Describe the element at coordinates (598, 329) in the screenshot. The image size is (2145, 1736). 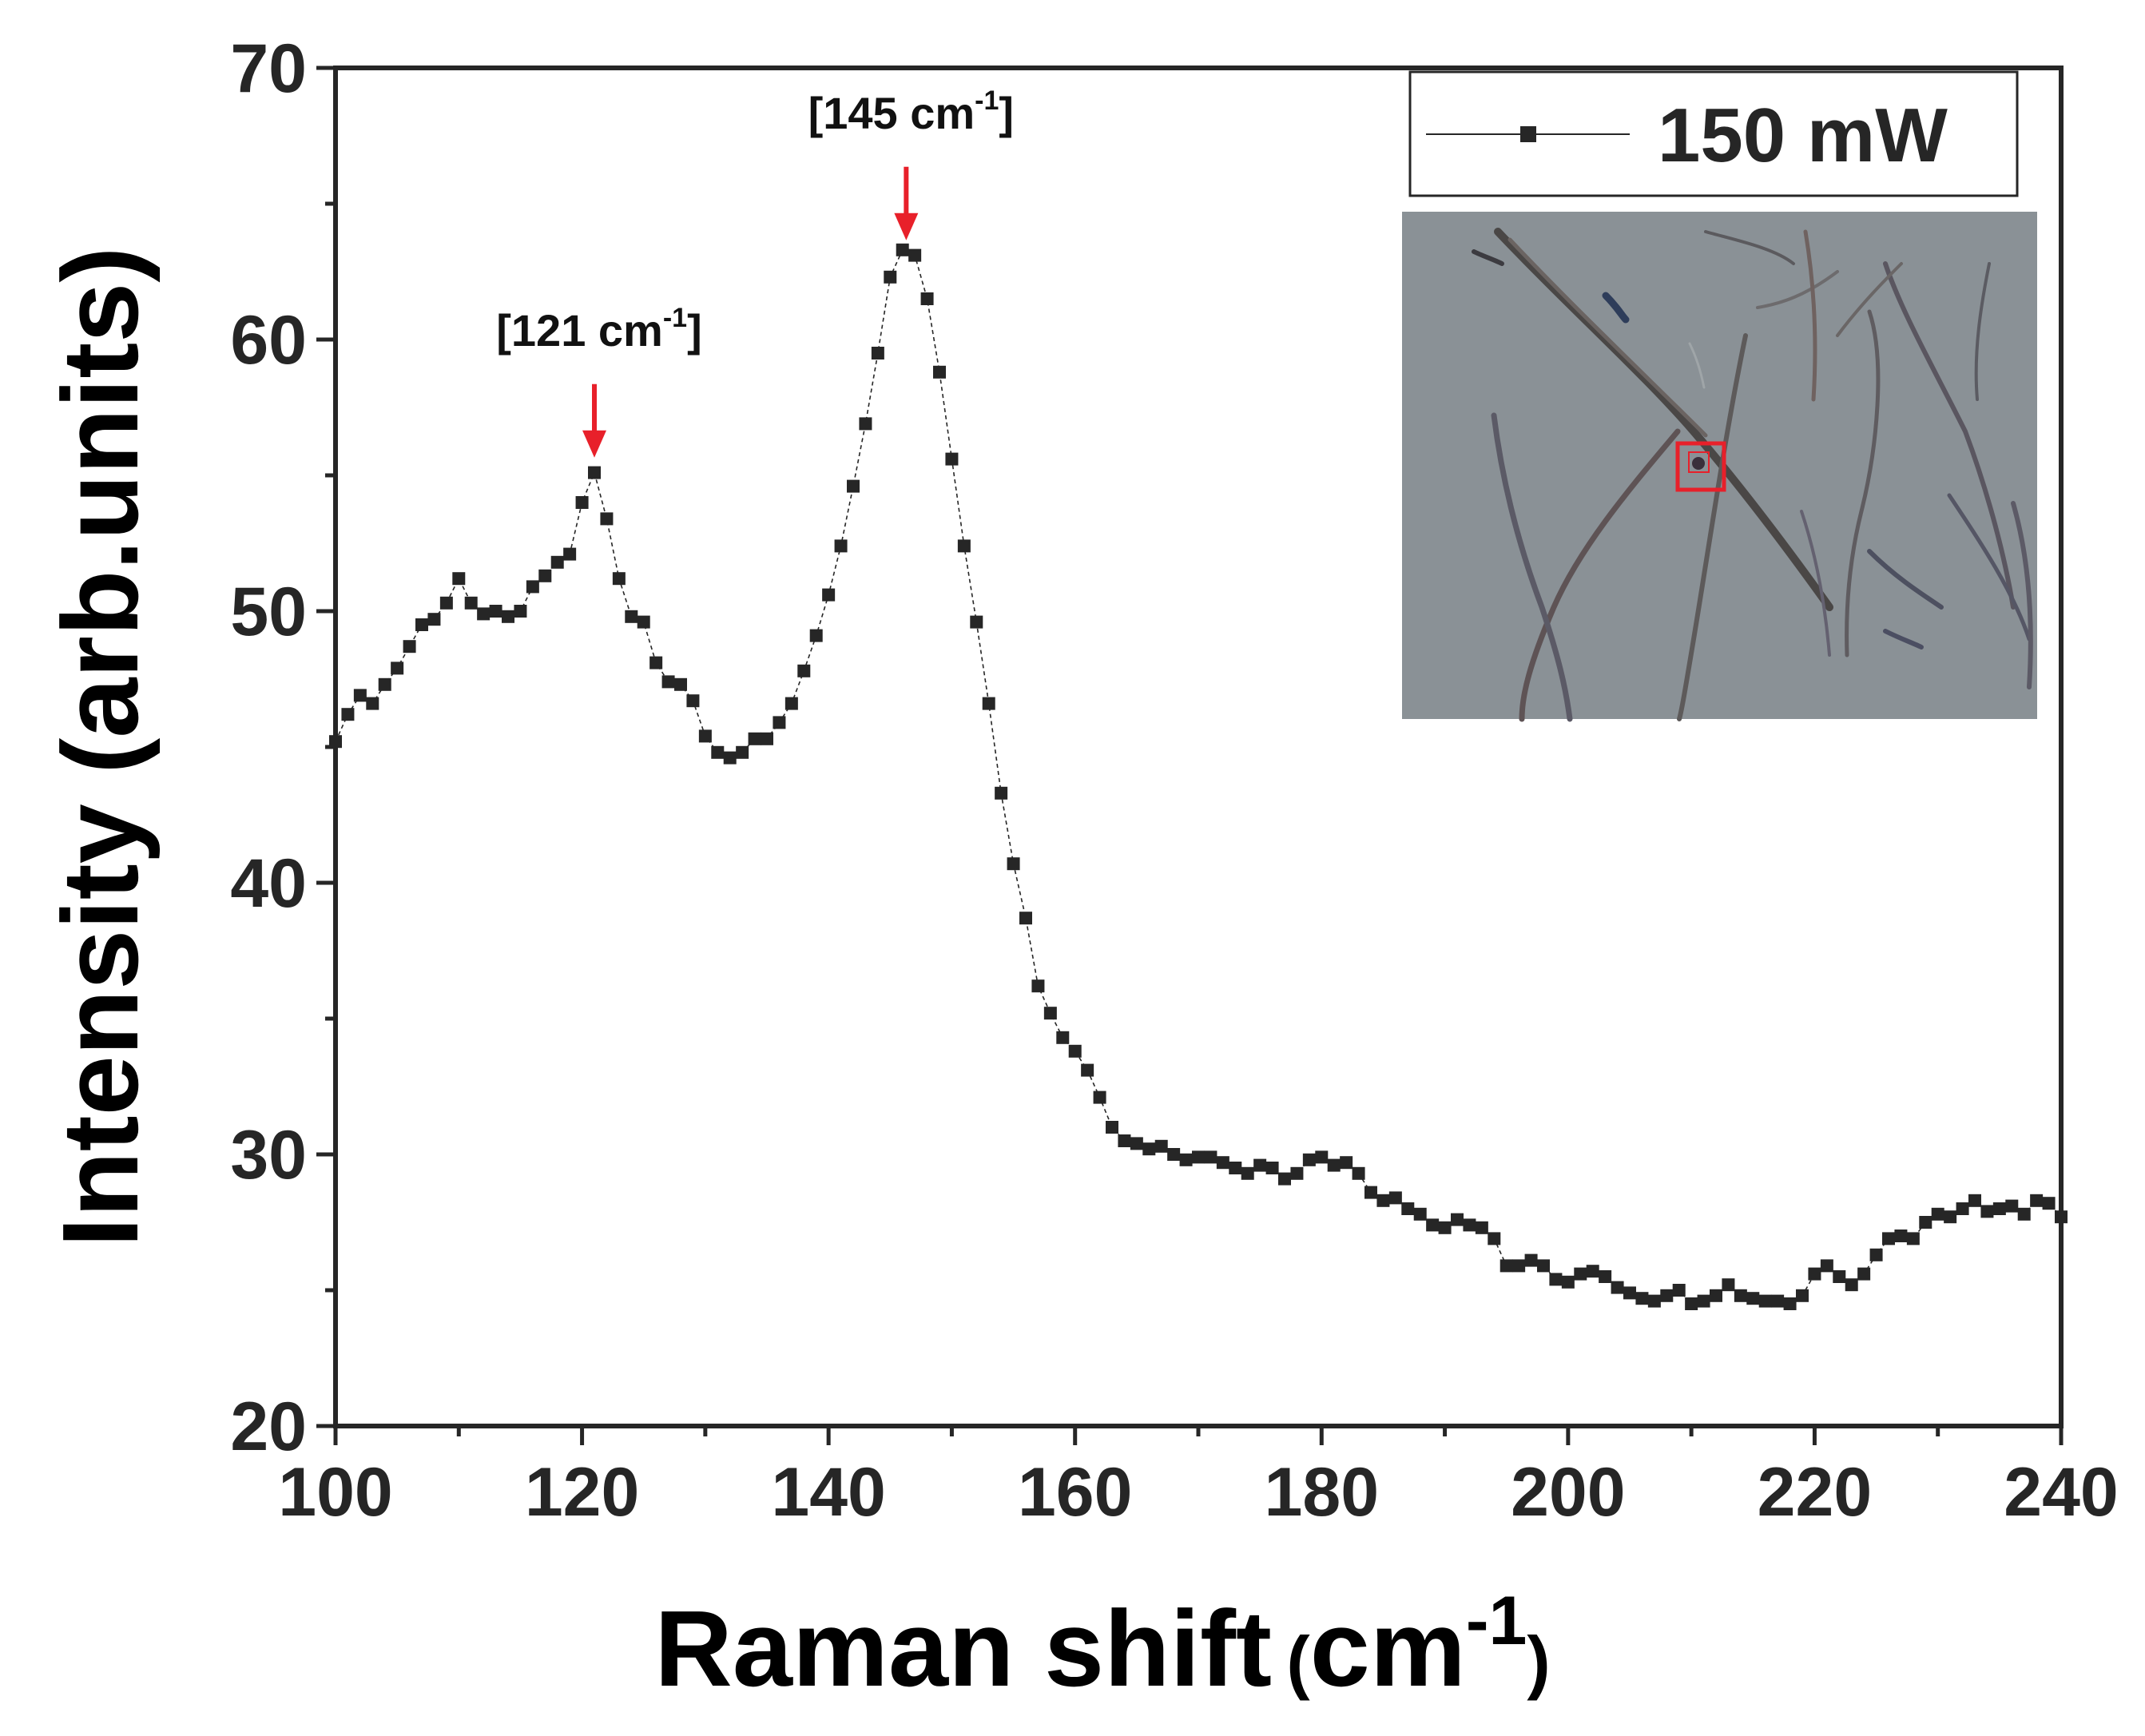
I see `annotation-label-0: [121 cm-1]` at that location.